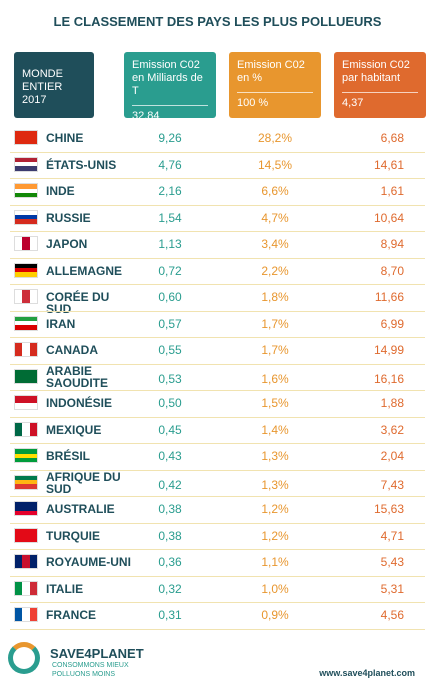 The height and width of the screenshot is (680, 435). What do you see at coordinates (72, 350) in the screenshot?
I see `country: CANADA` at bounding box center [72, 350].